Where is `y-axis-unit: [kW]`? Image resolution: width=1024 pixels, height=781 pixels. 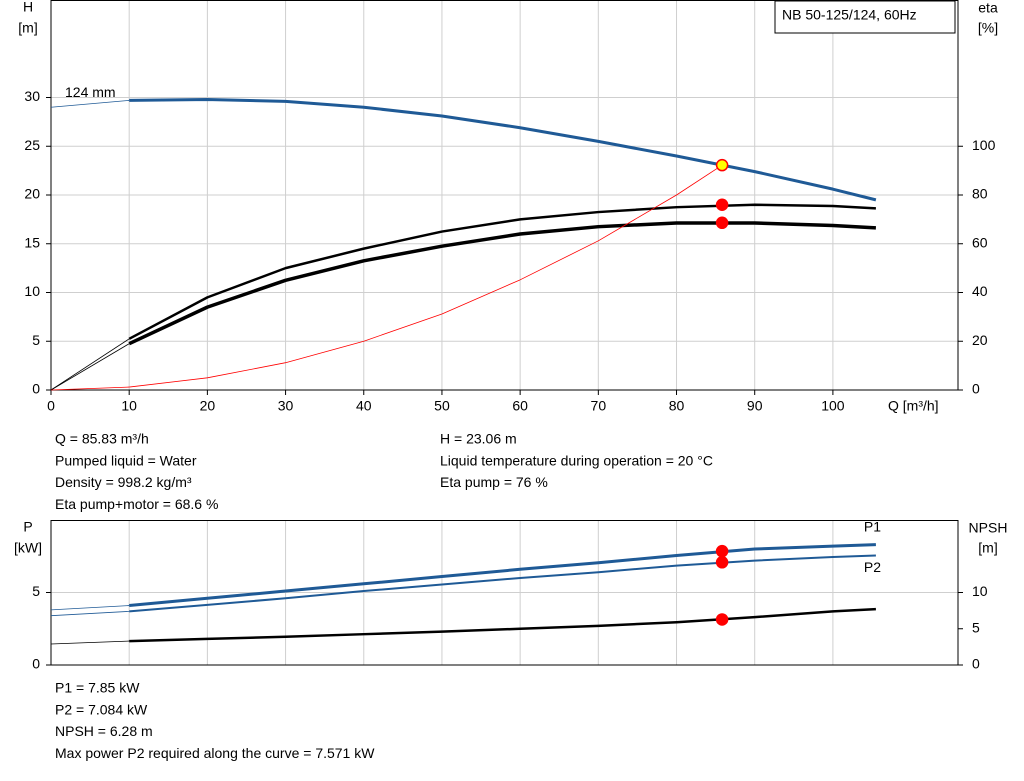 y-axis-unit: [kW] is located at coordinates (28, 548).